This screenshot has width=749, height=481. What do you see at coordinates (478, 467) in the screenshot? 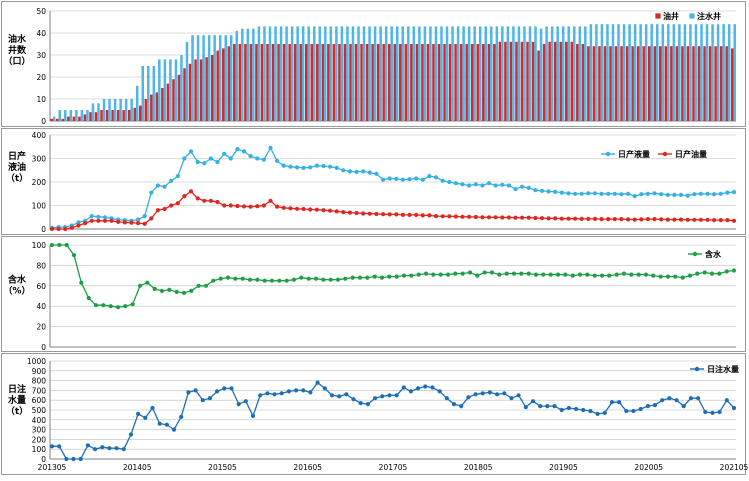
I see `x-tick-label: 201805` at bounding box center [478, 467].